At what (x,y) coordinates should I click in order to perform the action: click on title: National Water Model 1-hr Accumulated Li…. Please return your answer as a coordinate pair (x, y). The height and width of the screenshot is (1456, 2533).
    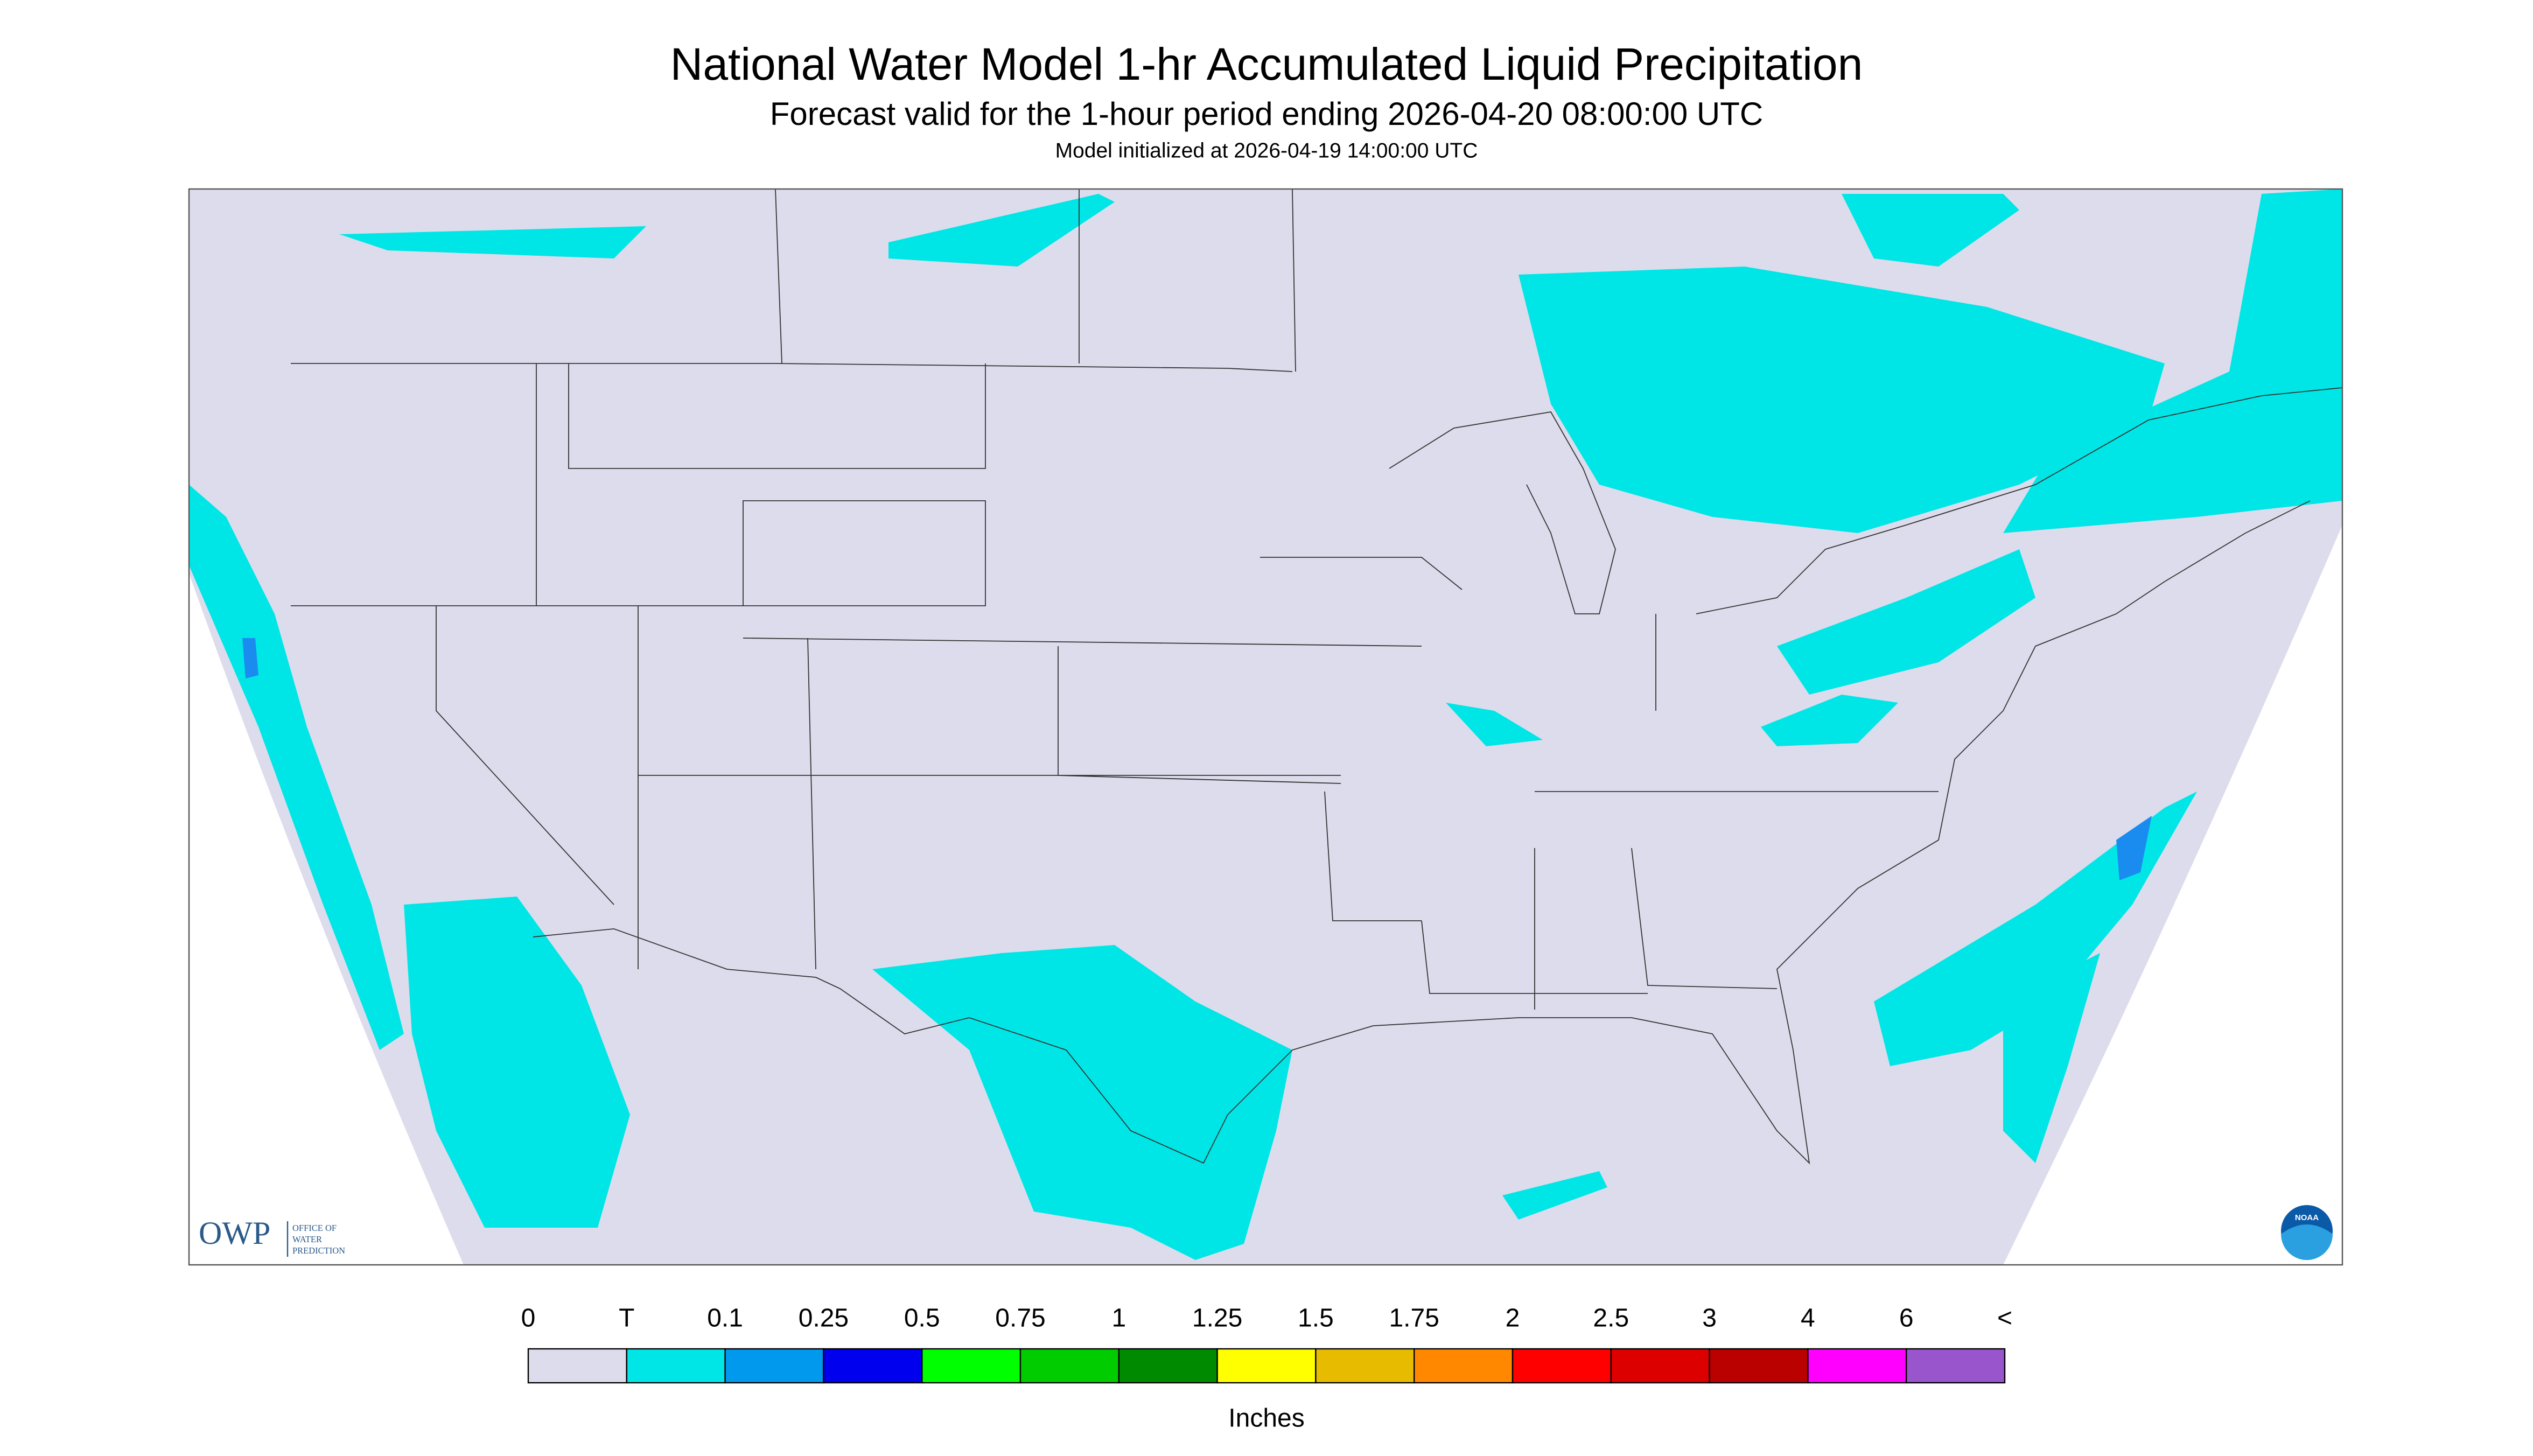
    Looking at the image, I should click on (1266, 64).